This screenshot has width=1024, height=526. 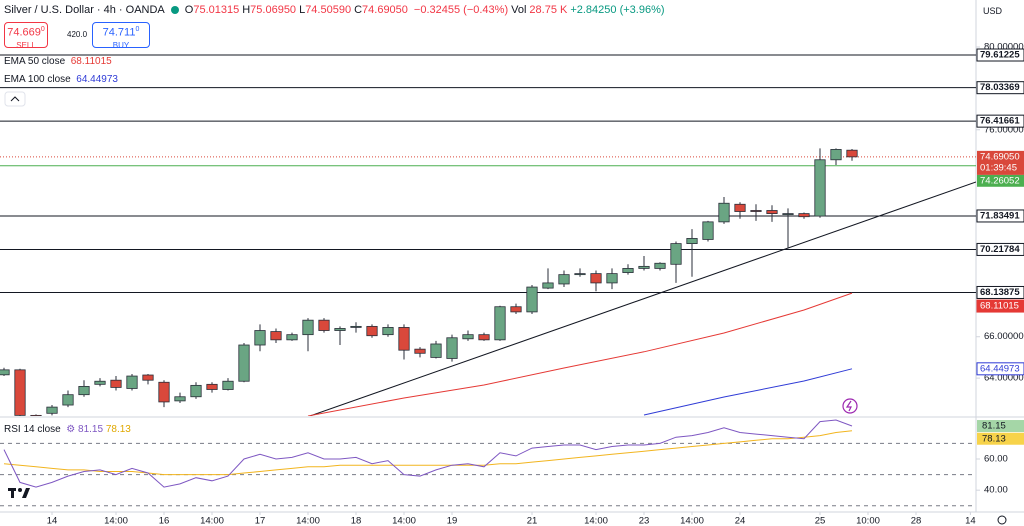 I want to click on buy-price: 74.711, so click(x=119, y=32).